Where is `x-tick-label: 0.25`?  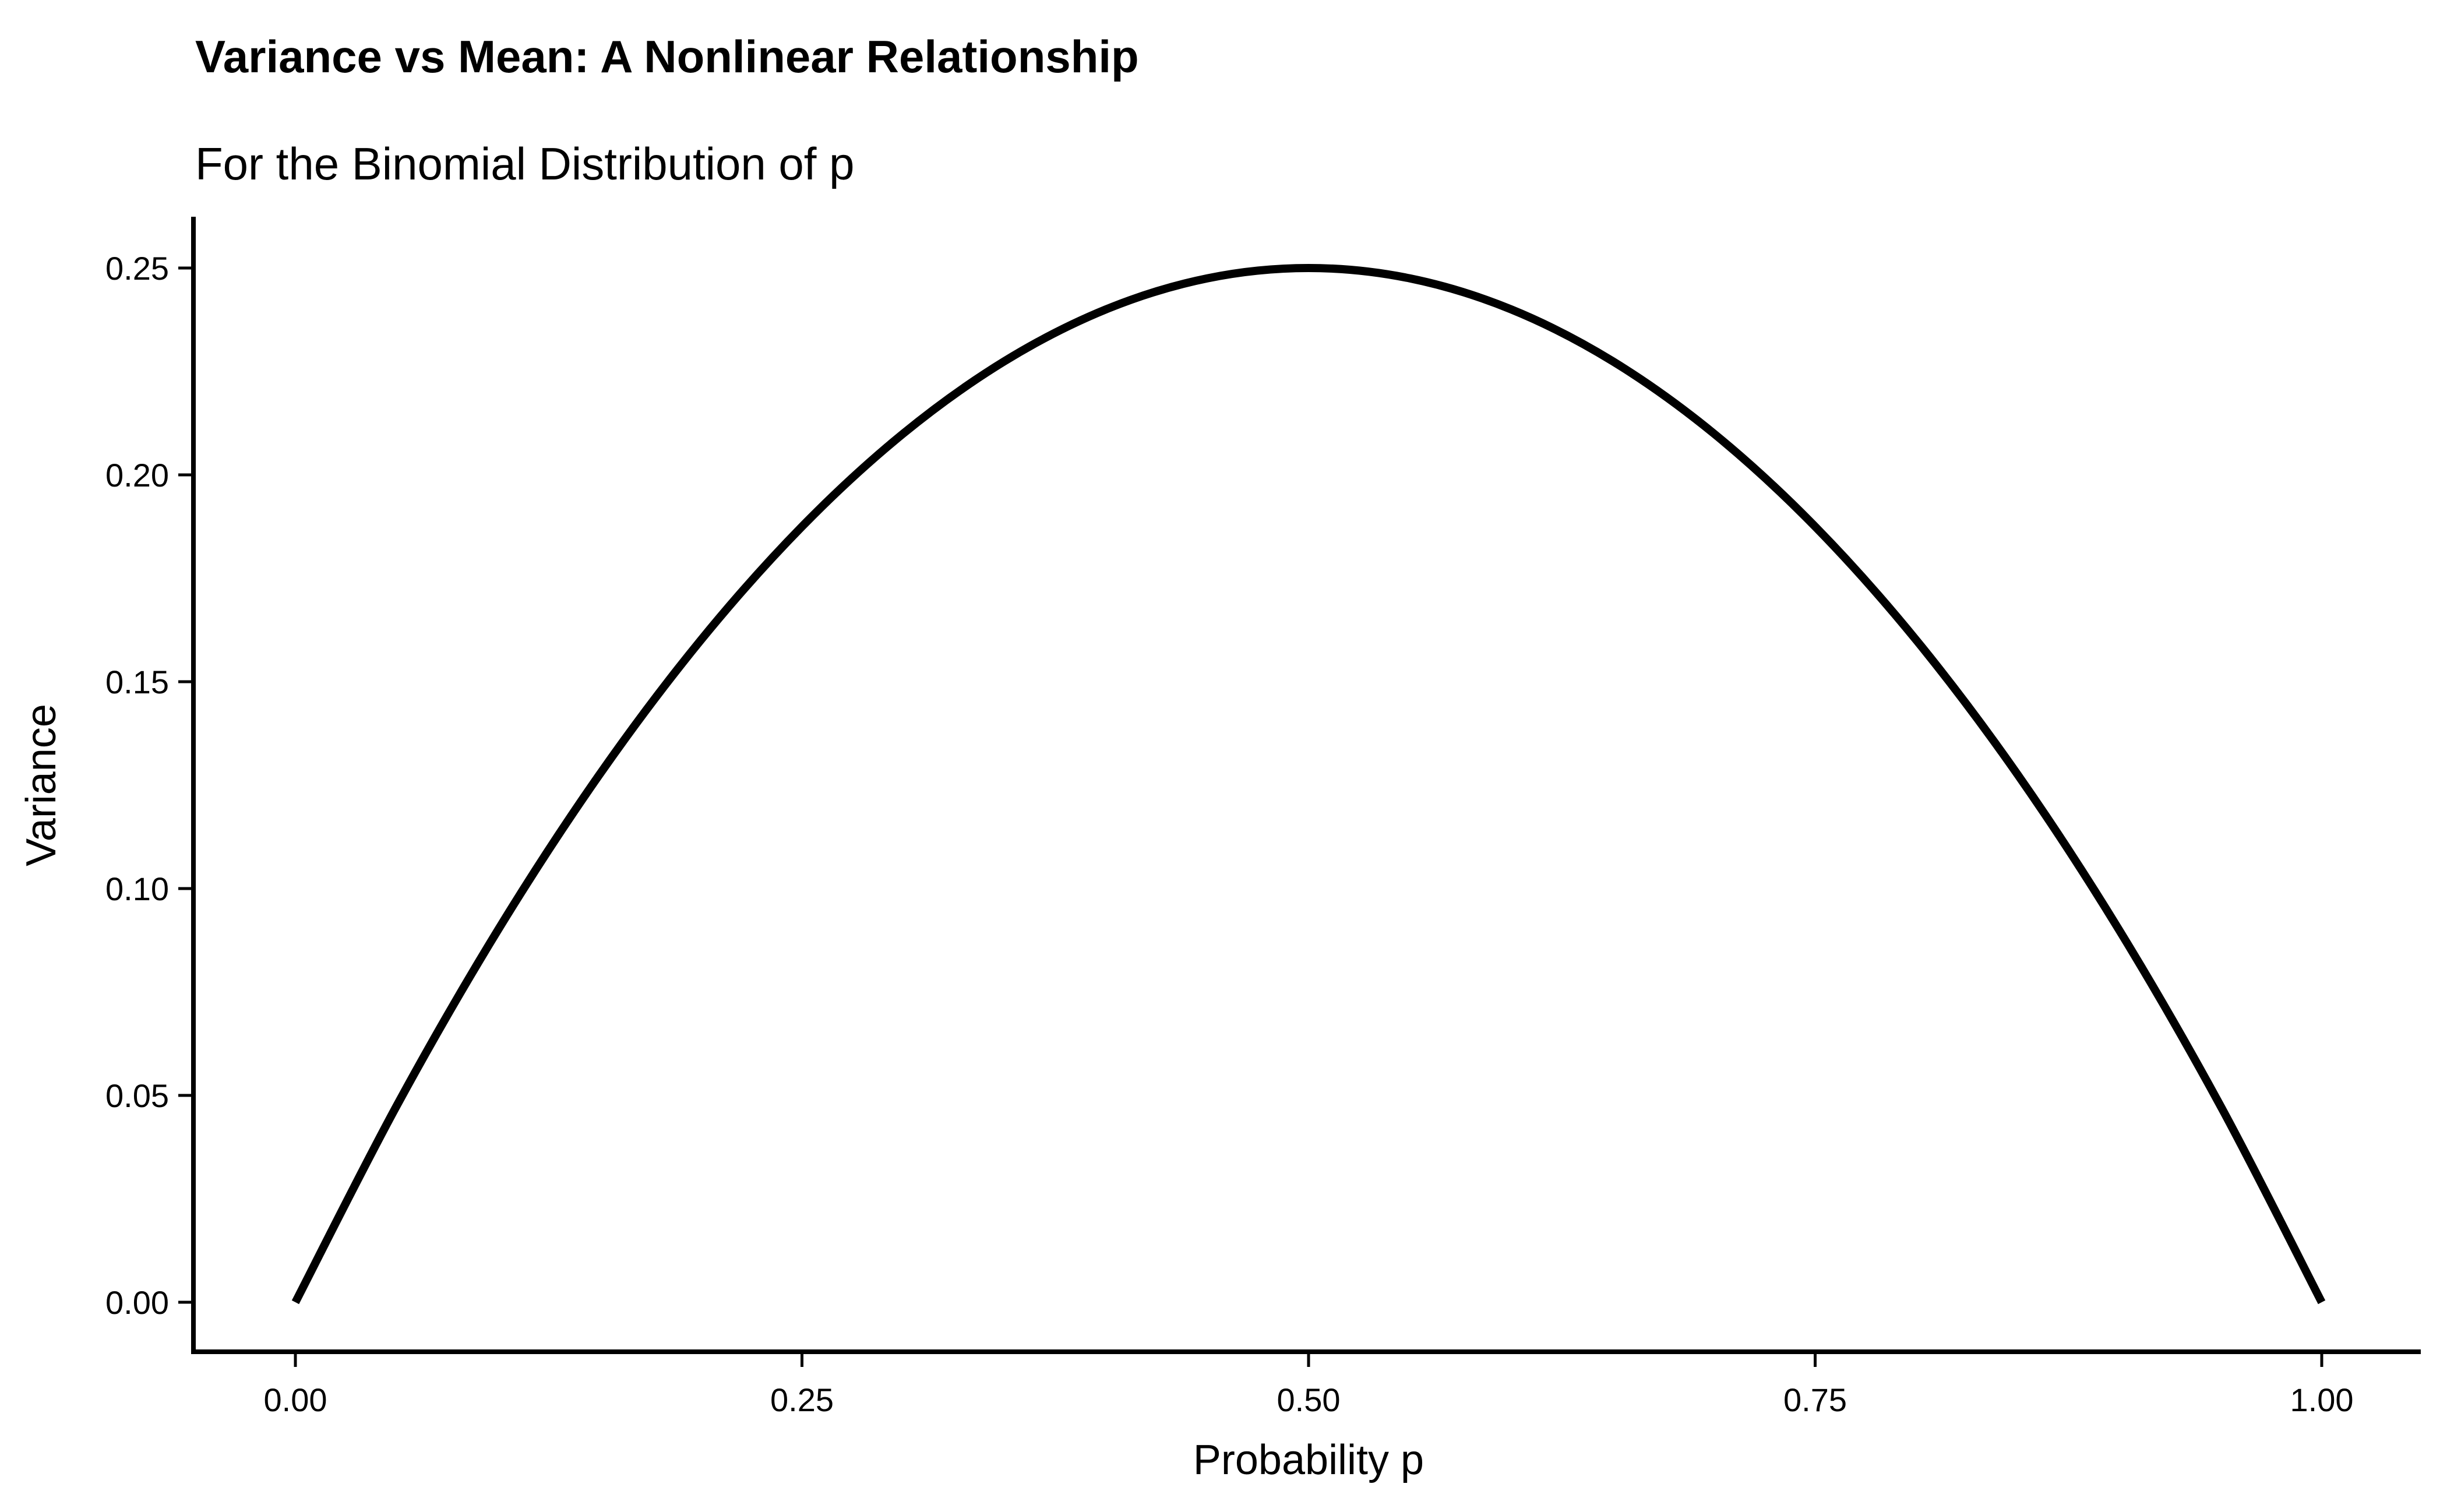
x-tick-label: 0.25 is located at coordinates (802, 1399).